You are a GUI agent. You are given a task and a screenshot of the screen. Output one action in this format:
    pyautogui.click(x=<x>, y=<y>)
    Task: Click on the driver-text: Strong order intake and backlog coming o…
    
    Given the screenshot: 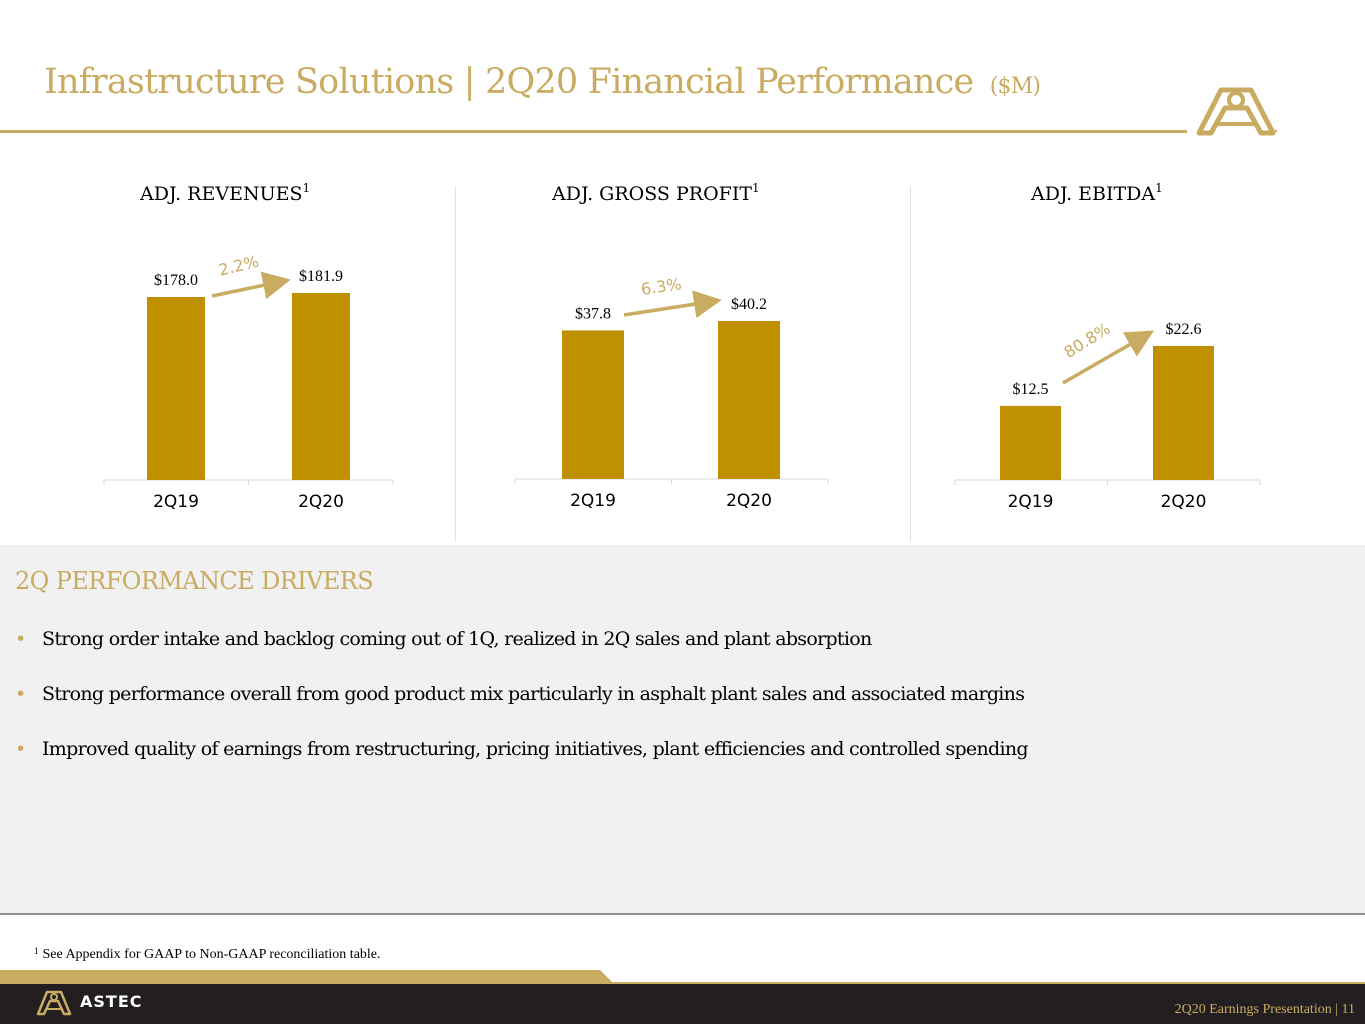 What is the action you would take?
    pyautogui.click(x=457, y=639)
    